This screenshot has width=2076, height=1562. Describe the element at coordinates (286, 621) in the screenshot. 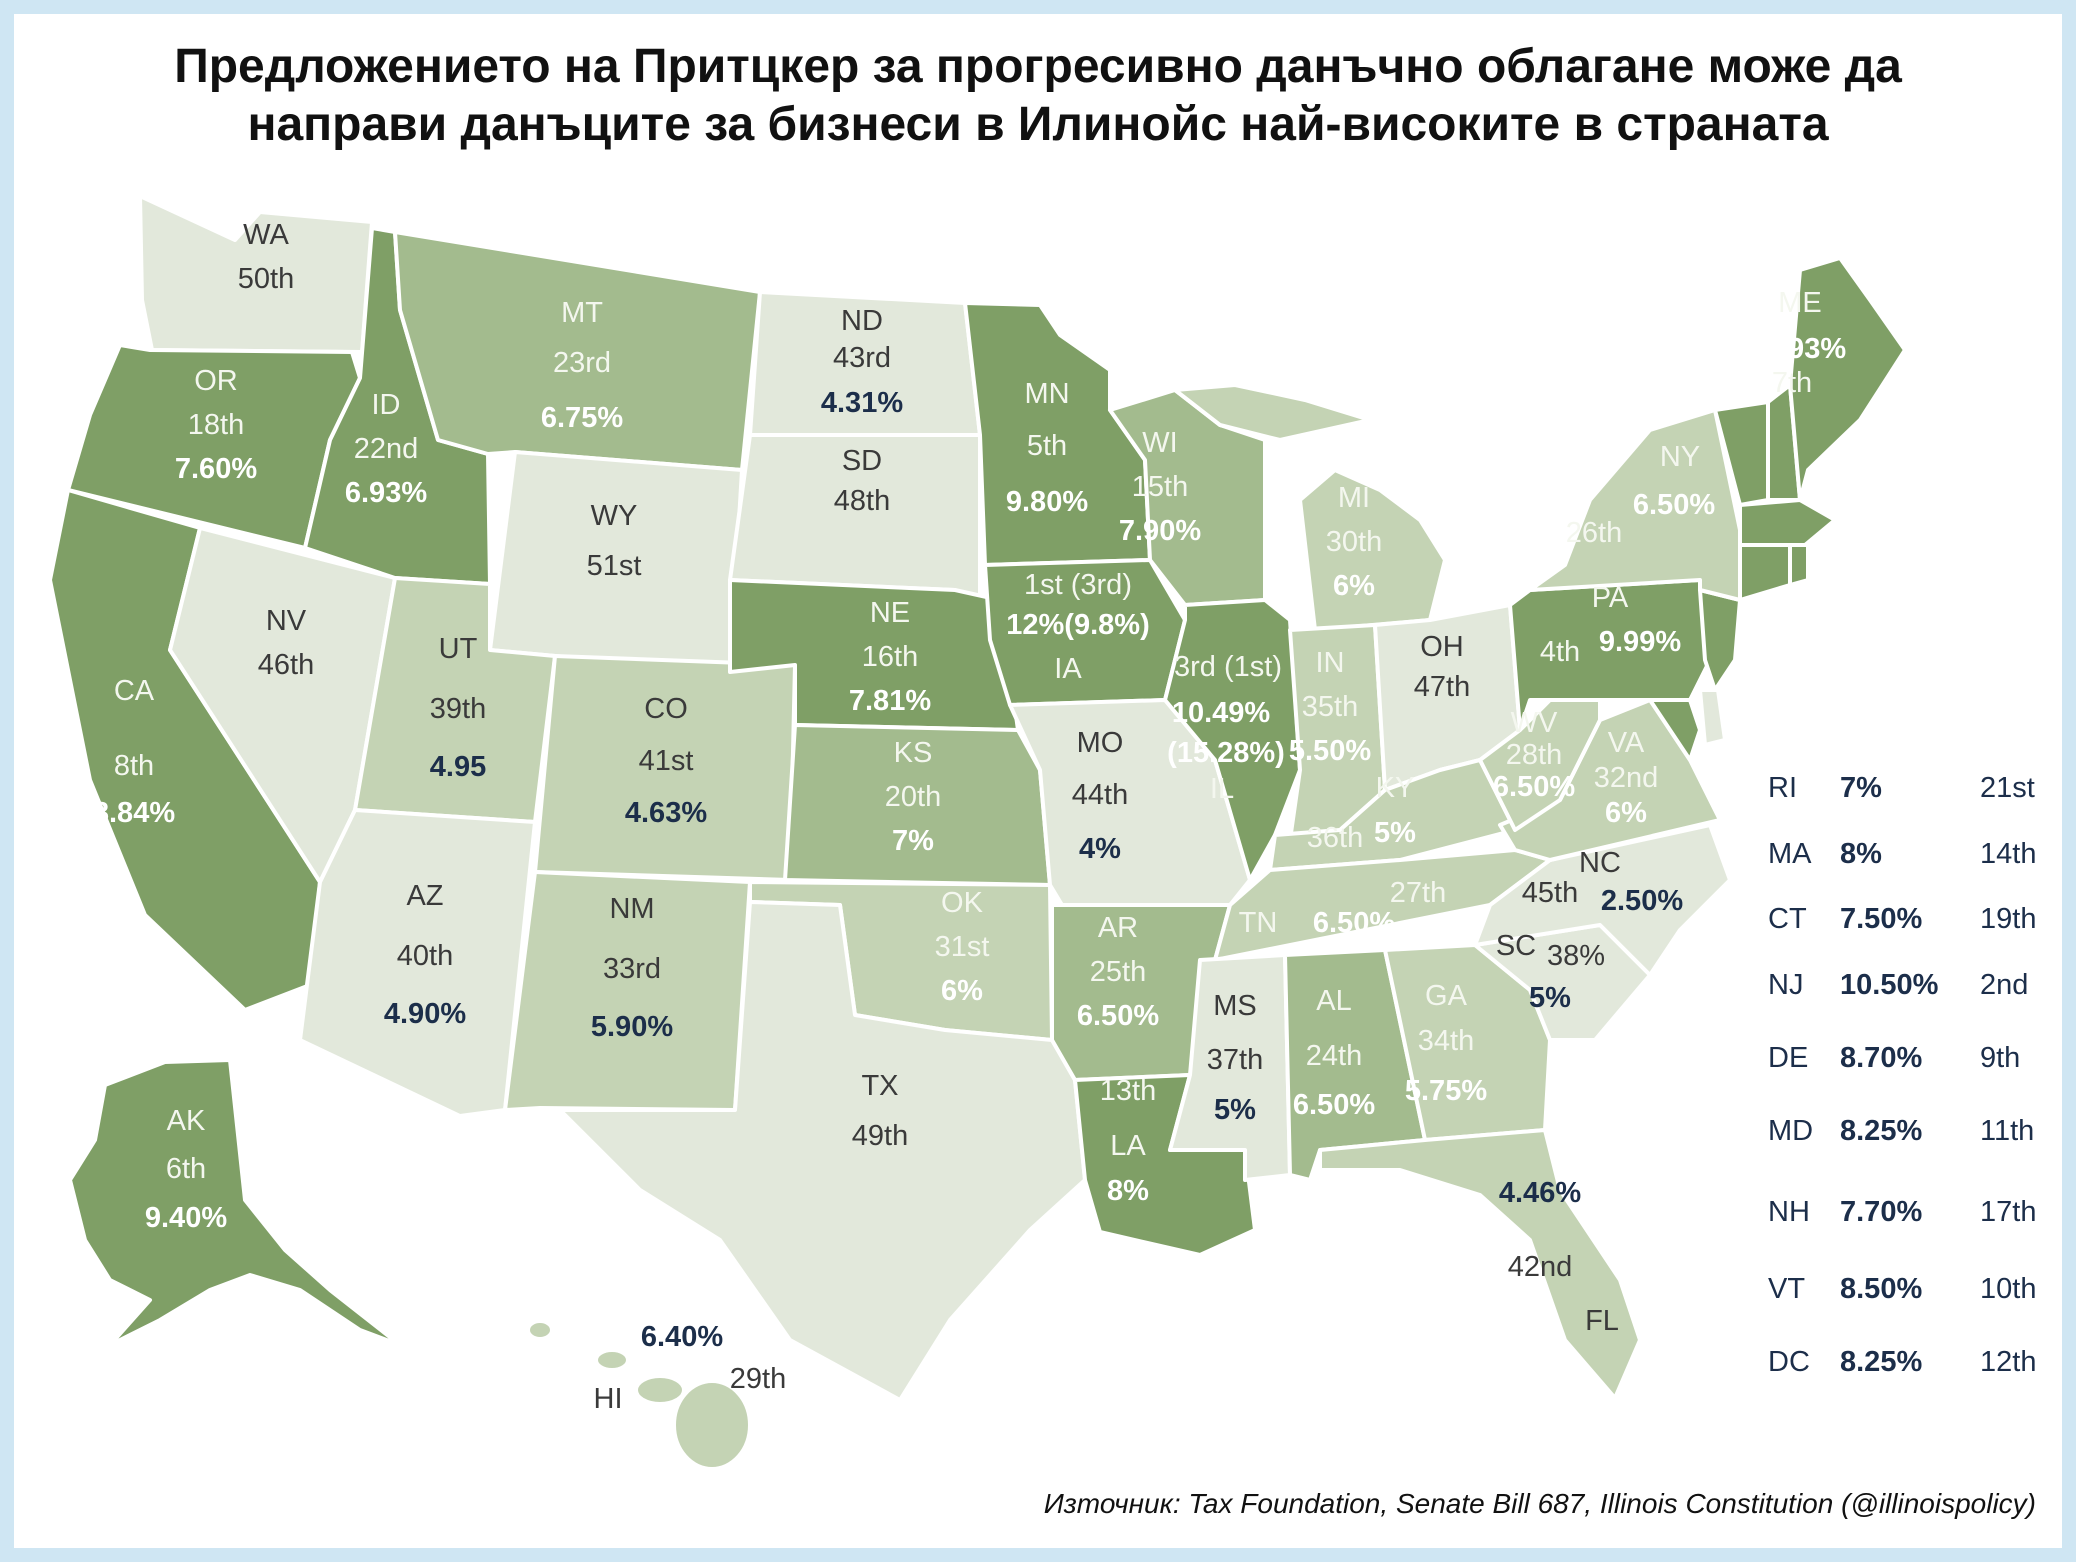

I see `label-nv-code: NV` at that location.